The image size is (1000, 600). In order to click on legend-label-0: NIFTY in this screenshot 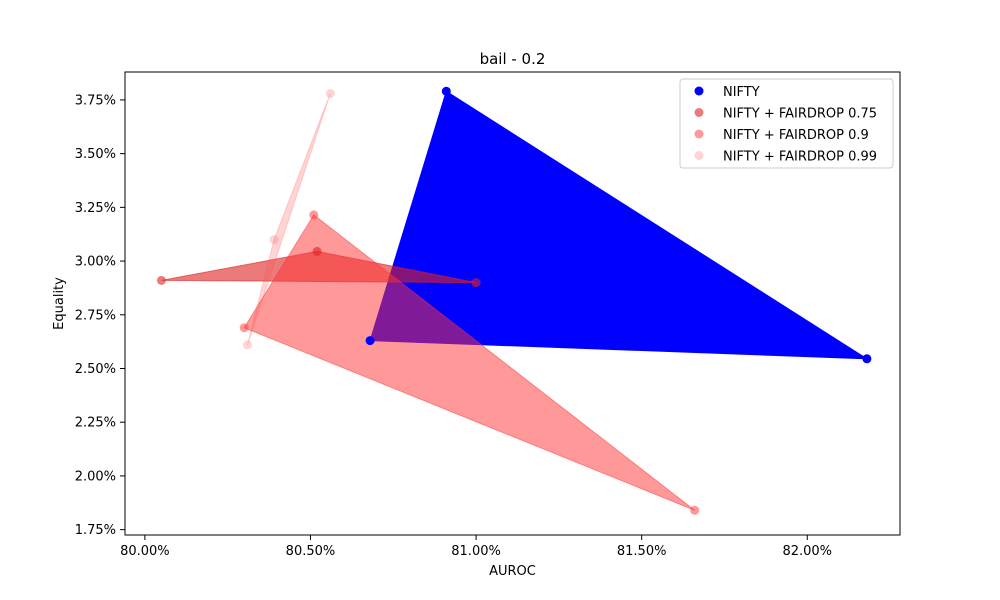, I will do `click(741, 92)`.